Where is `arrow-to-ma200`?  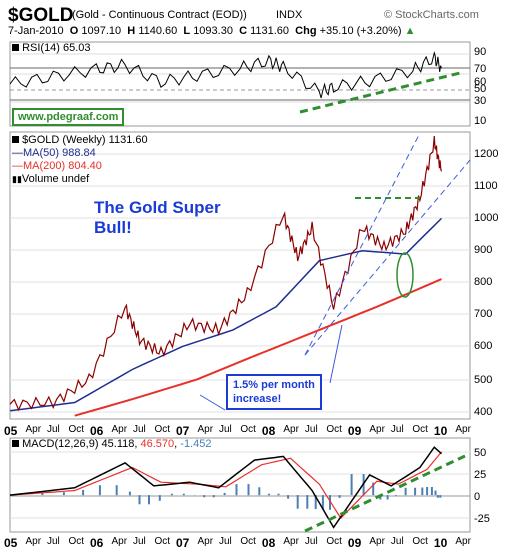 arrow-to-ma200 is located at coordinates (212, 402).